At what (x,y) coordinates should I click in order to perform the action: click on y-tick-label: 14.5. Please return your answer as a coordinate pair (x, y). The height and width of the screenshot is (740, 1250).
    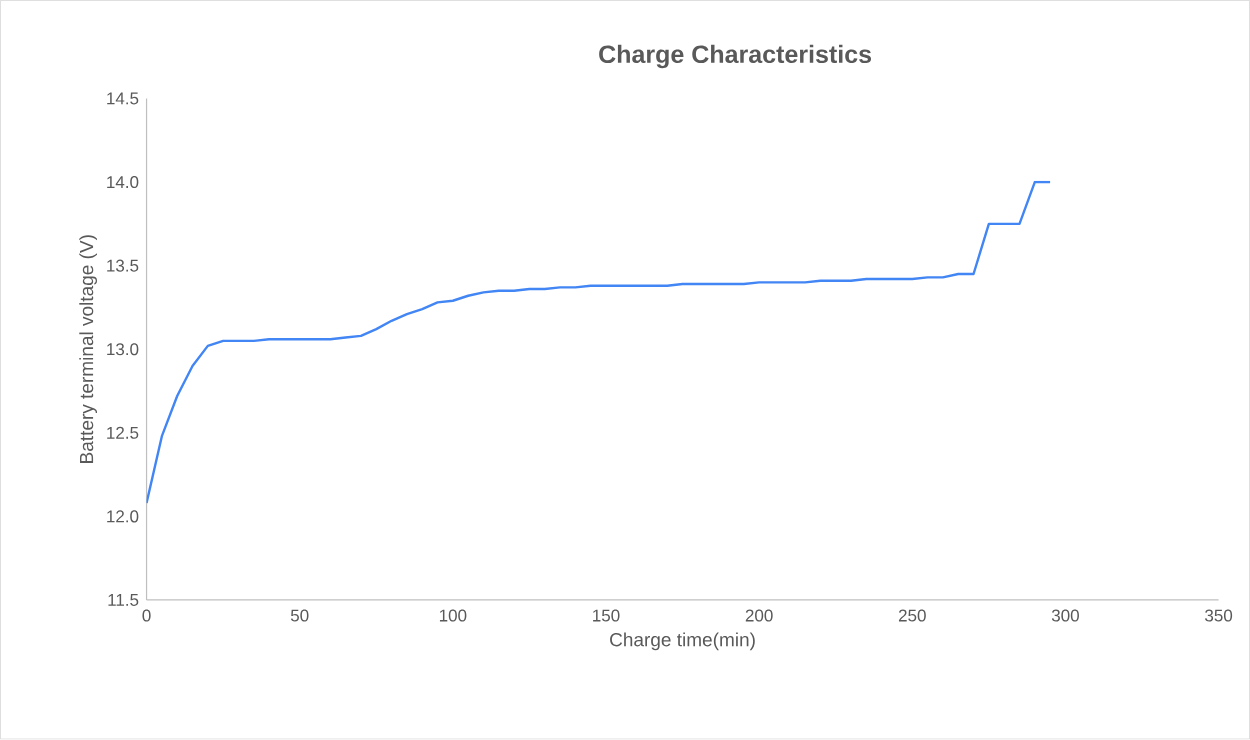
    Looking at the image, I should click on (123, 98).